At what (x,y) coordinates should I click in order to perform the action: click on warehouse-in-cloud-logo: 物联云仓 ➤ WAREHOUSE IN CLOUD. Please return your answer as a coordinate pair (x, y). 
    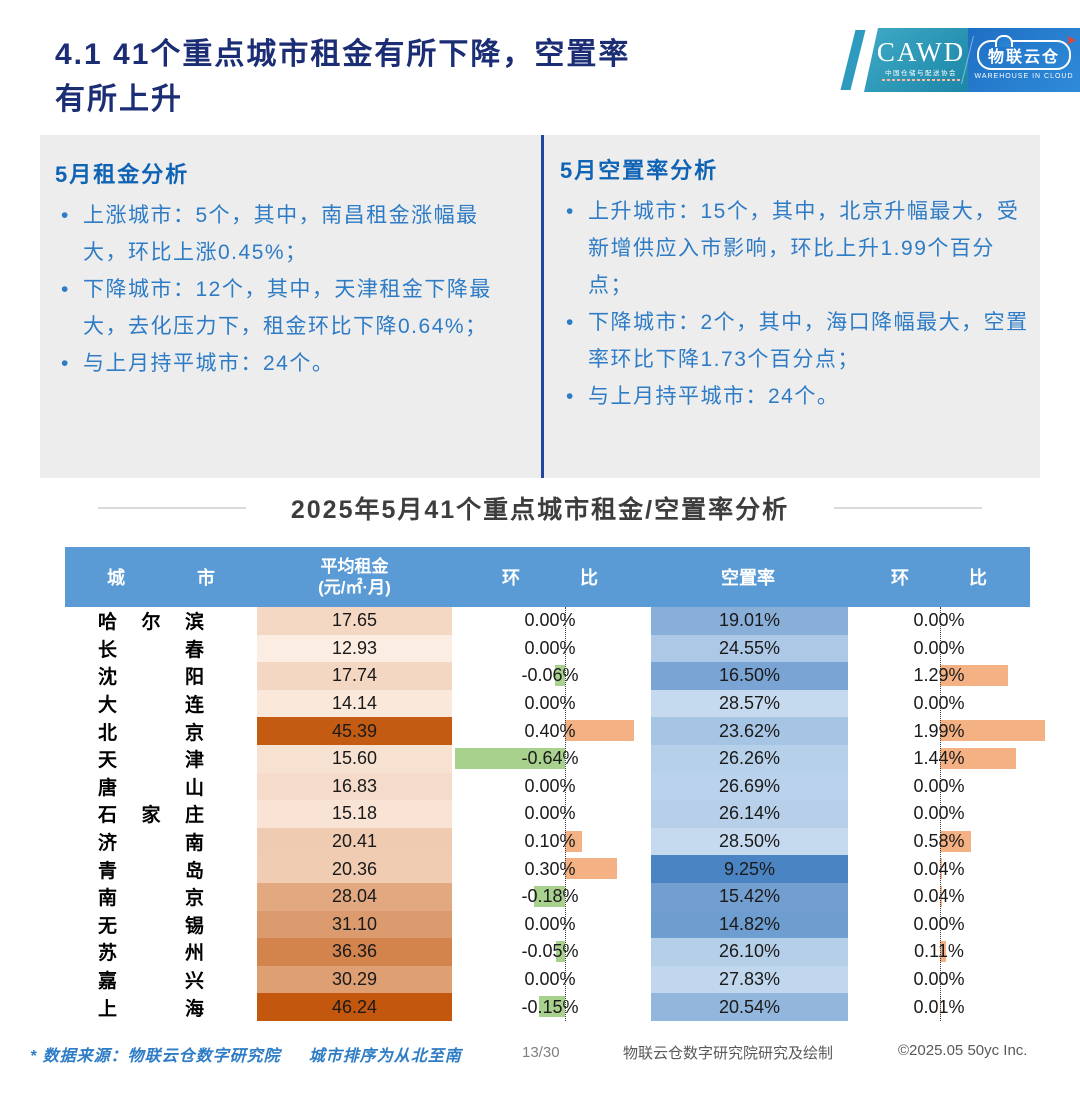
    Looking at the image, I should click on (1020, 60).